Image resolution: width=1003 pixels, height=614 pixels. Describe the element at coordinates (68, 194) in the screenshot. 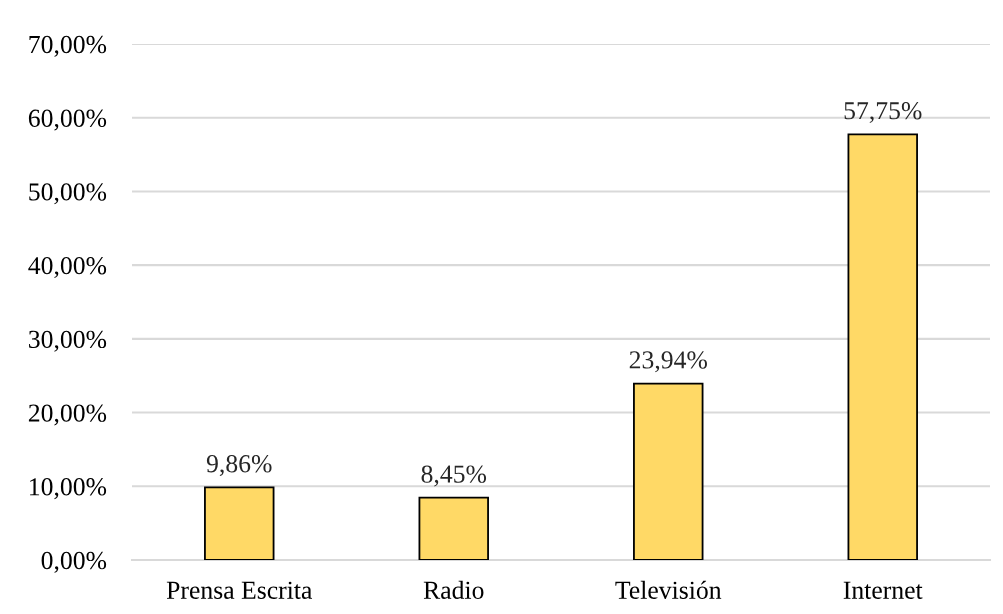

I see `y-tick-label: 50,00%` at that location.